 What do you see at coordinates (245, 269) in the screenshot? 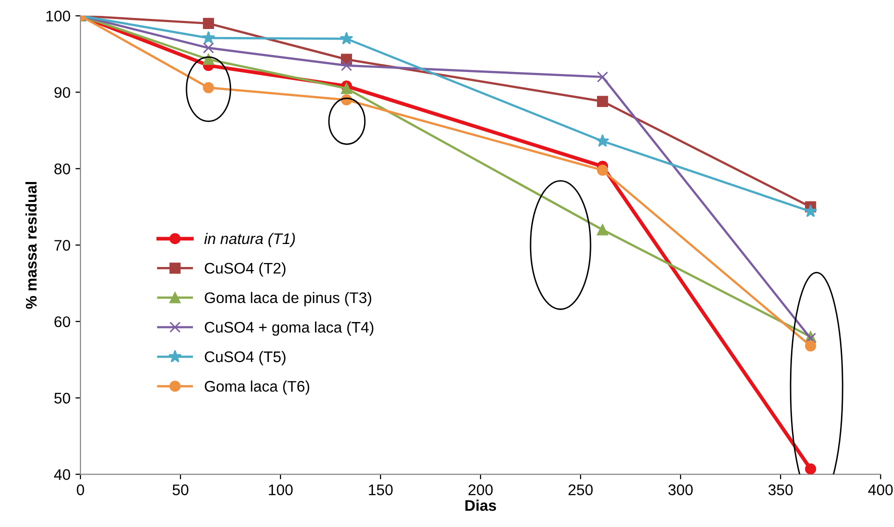
I see `legend-label: CuSO4 (T2)` at bounding box center [245, 269].